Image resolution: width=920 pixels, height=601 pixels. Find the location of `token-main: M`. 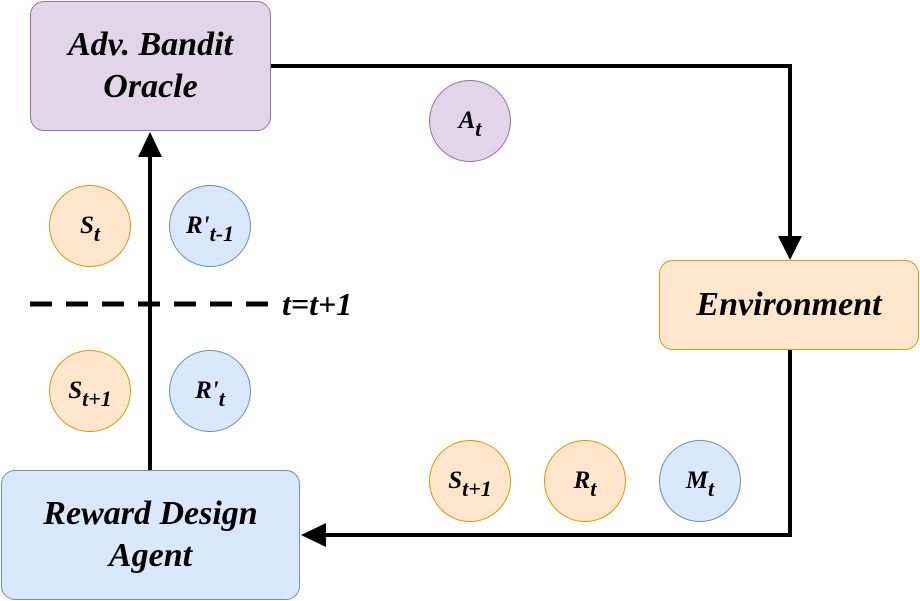

token-main: M is located at coordinates (697, 480).